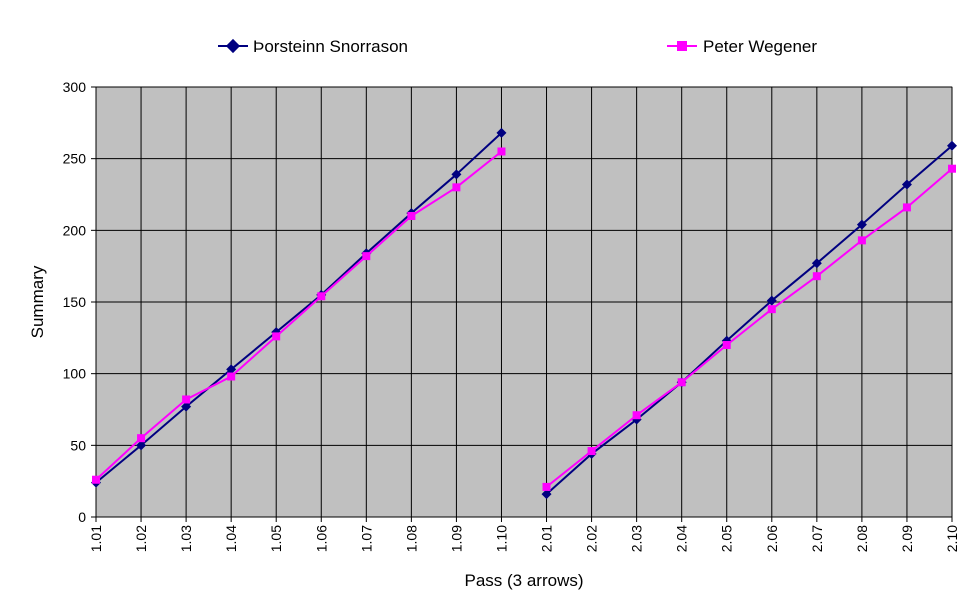  Describe the element at coordinates (37, 301) in the screenshot. I see `y-axis-title: Summary` at that location.